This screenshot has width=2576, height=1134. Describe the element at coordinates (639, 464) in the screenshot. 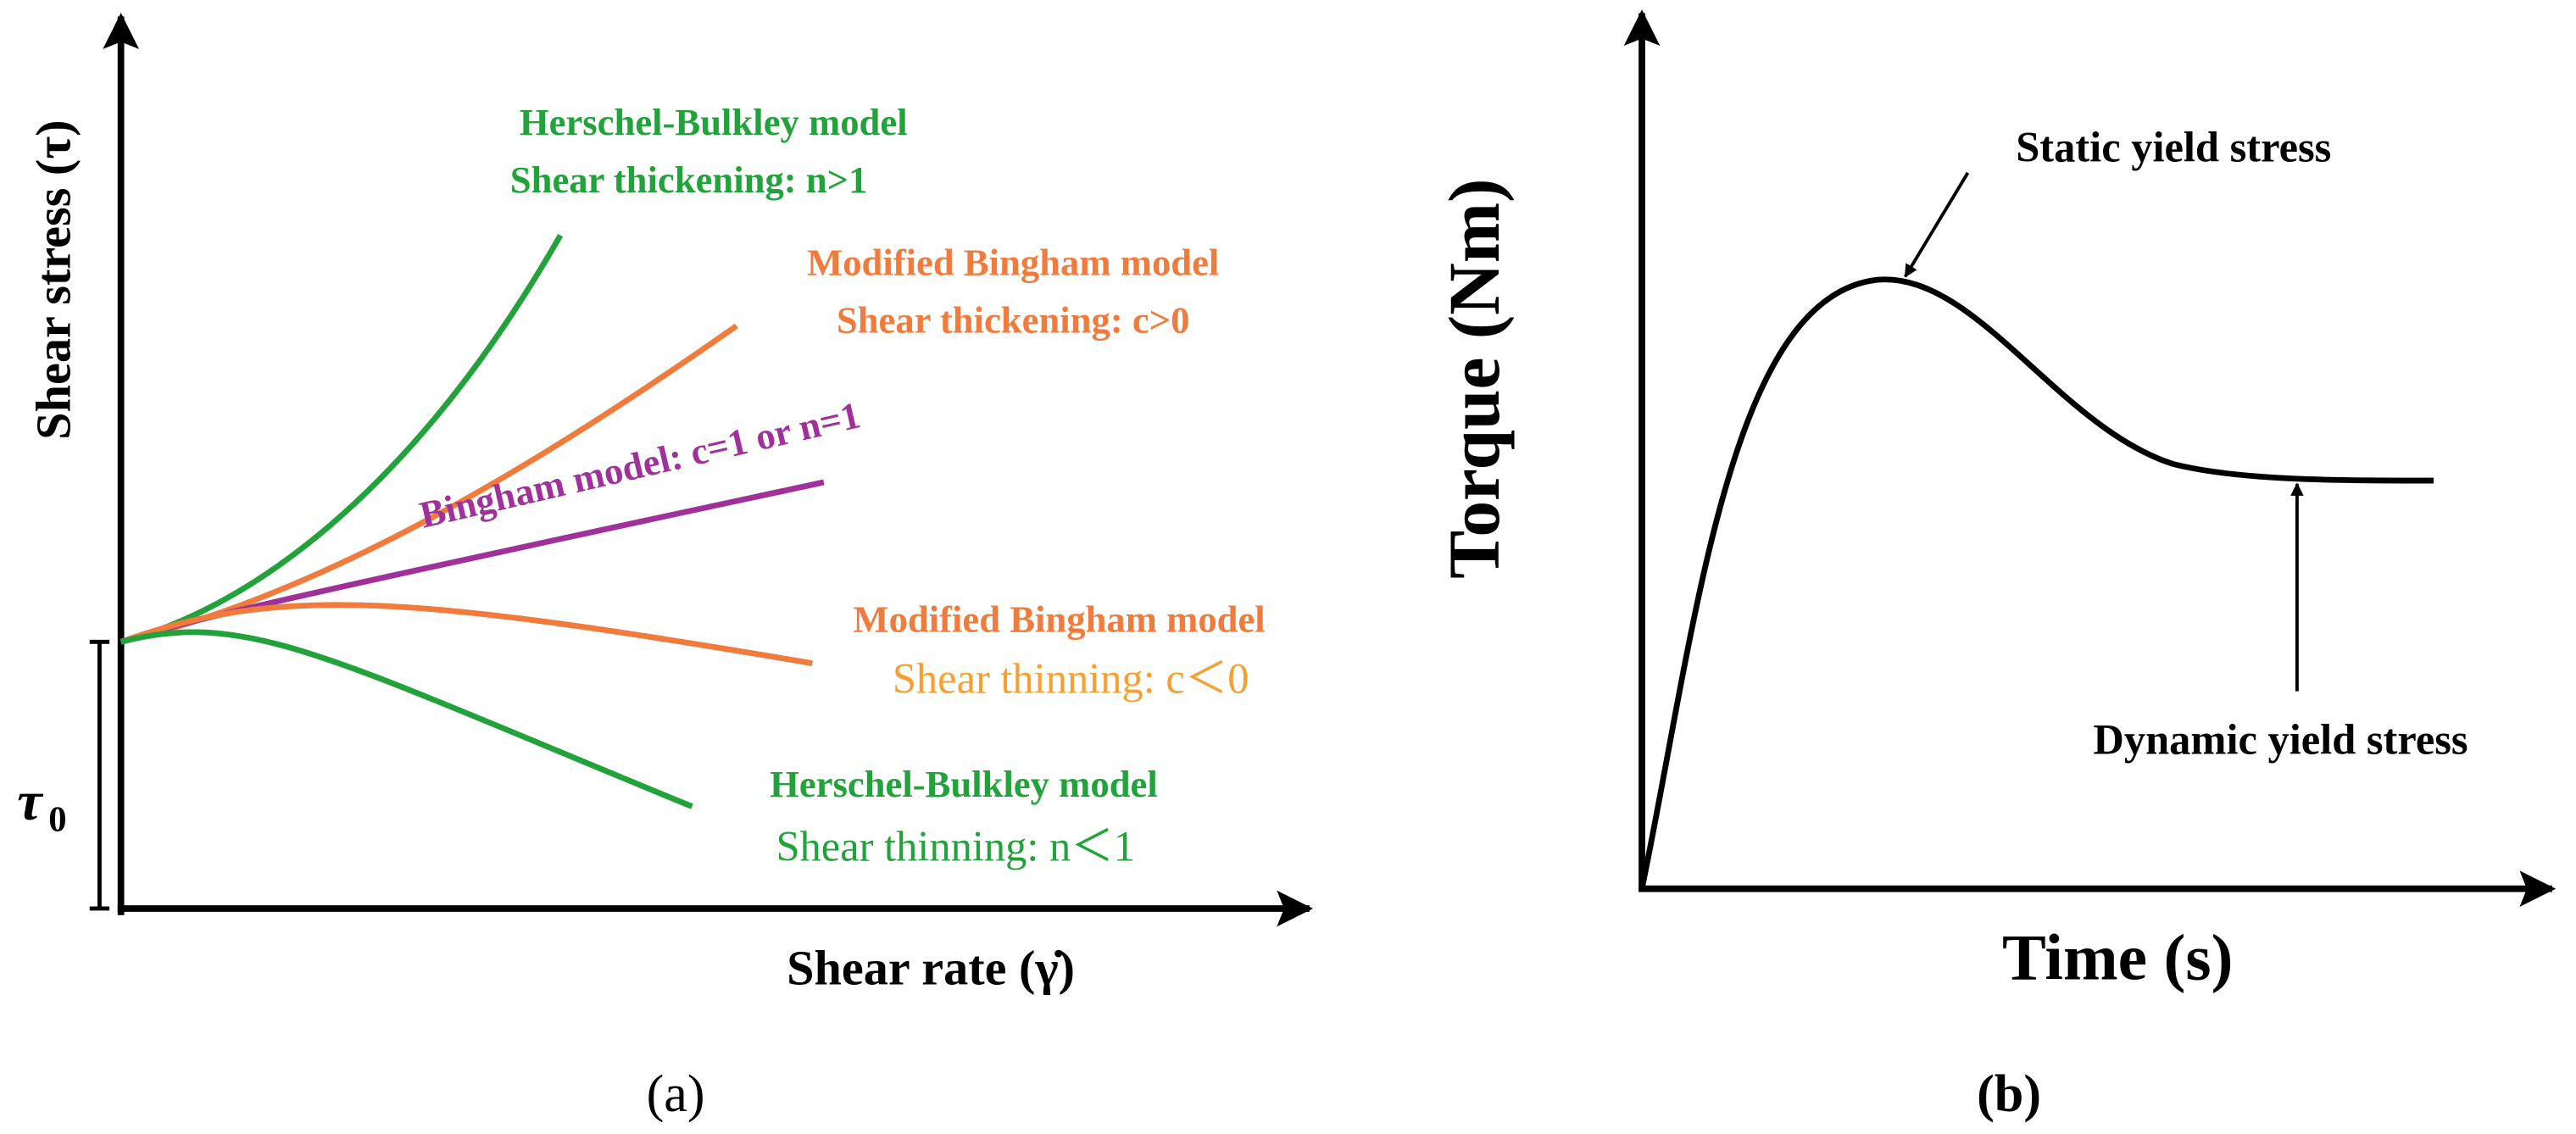

I see `label: Bingham model: c=1 or n=1` at that location.